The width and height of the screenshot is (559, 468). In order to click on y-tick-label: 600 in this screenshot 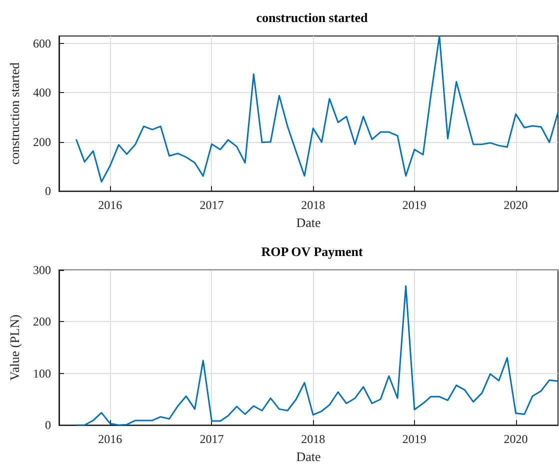, I will do `click(42, 43)`.